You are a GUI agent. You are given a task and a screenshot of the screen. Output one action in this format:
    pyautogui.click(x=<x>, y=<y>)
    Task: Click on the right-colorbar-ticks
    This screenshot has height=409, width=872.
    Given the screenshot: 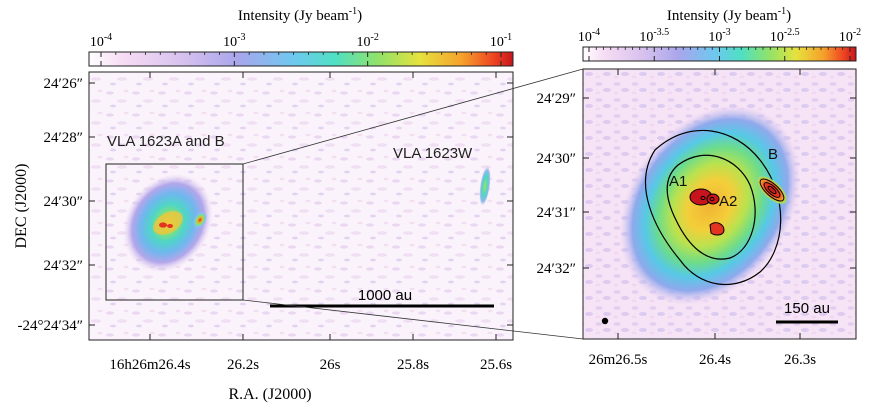 What is the action you would take?
    pyautogui.click(x=719, y=54)
    